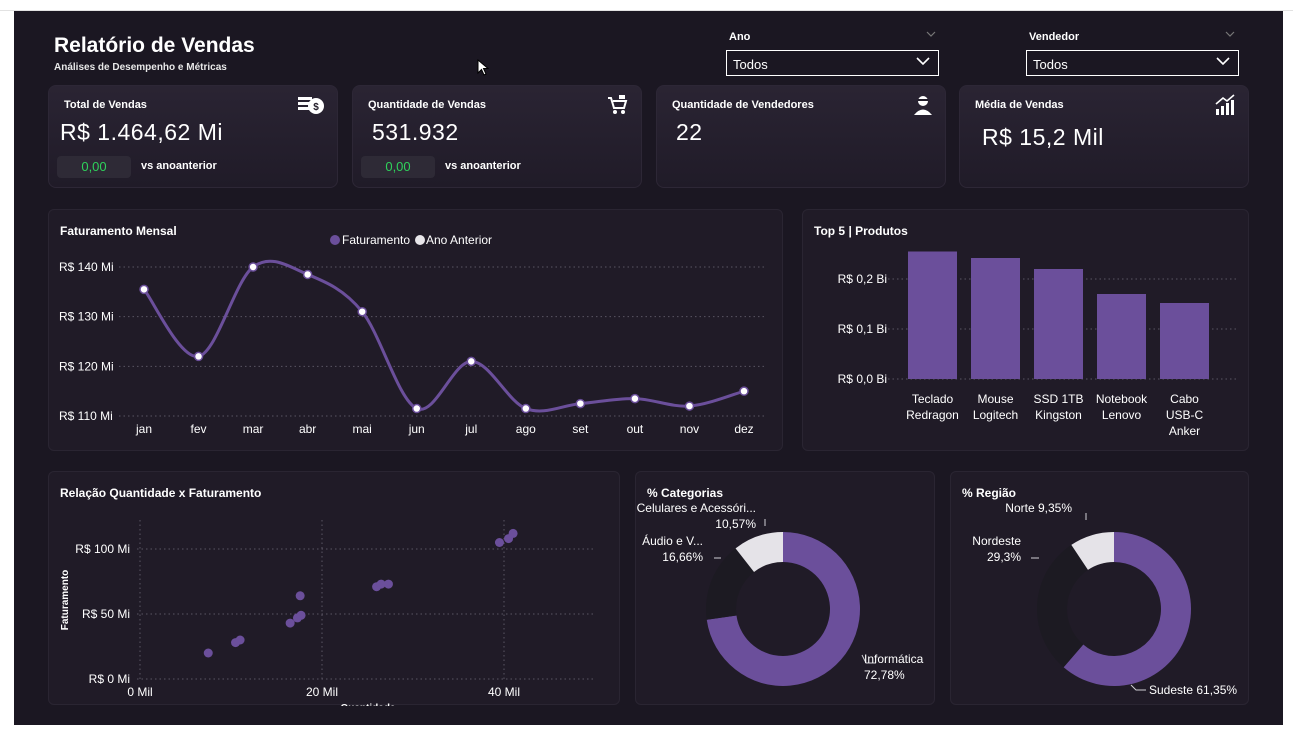 Image resolution: width=1293 pixels, height=733 pixels. What do you see at coordinates (646, 5) in the screenshot?
I see `app-top-strip` at bounding box center [646, 5].